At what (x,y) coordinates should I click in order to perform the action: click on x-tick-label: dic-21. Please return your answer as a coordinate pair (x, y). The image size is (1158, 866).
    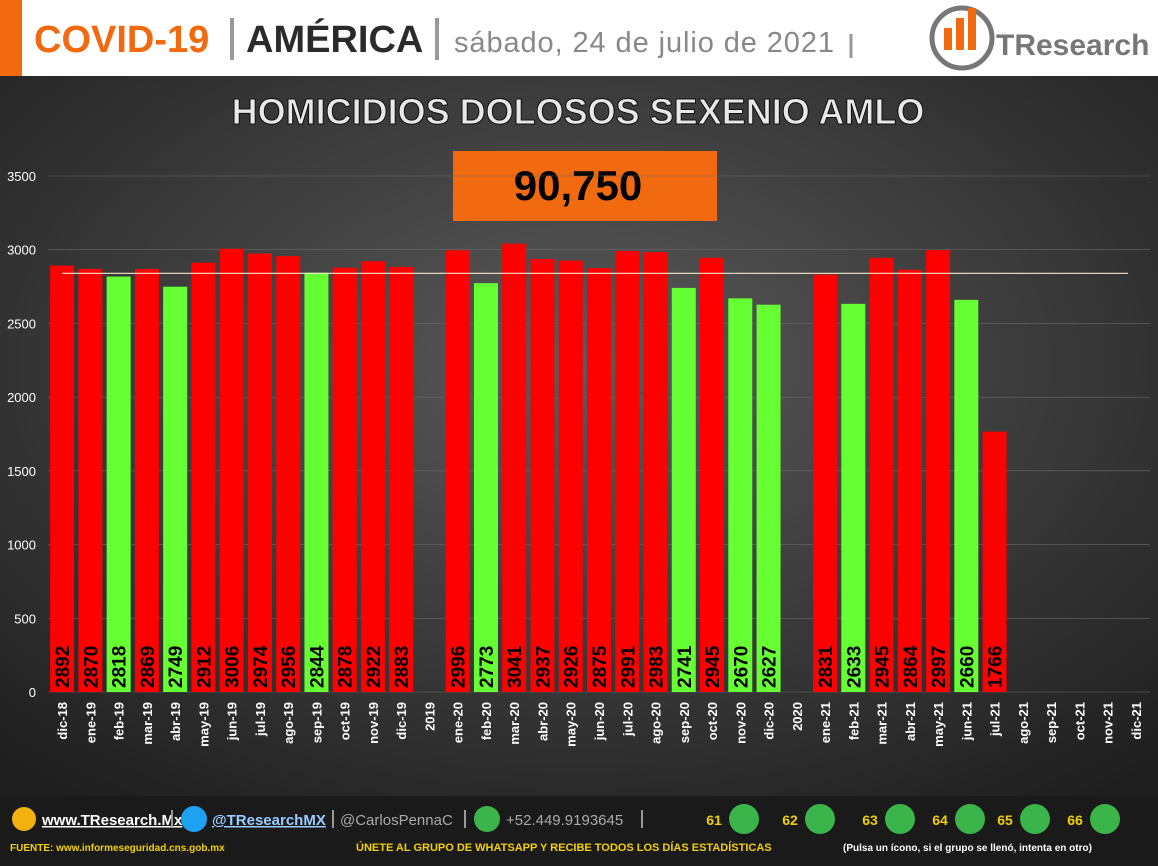
    Looking at the image, I should click on (1136, 721).